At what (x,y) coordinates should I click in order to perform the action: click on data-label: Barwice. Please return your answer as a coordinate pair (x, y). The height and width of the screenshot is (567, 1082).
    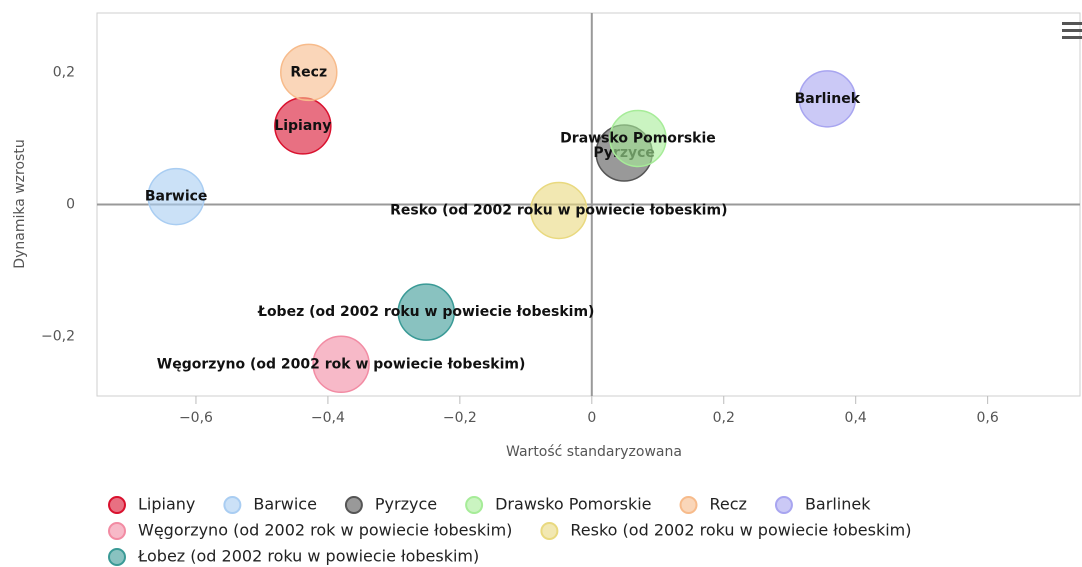
    Looking at the image, I should click on (176, 197).